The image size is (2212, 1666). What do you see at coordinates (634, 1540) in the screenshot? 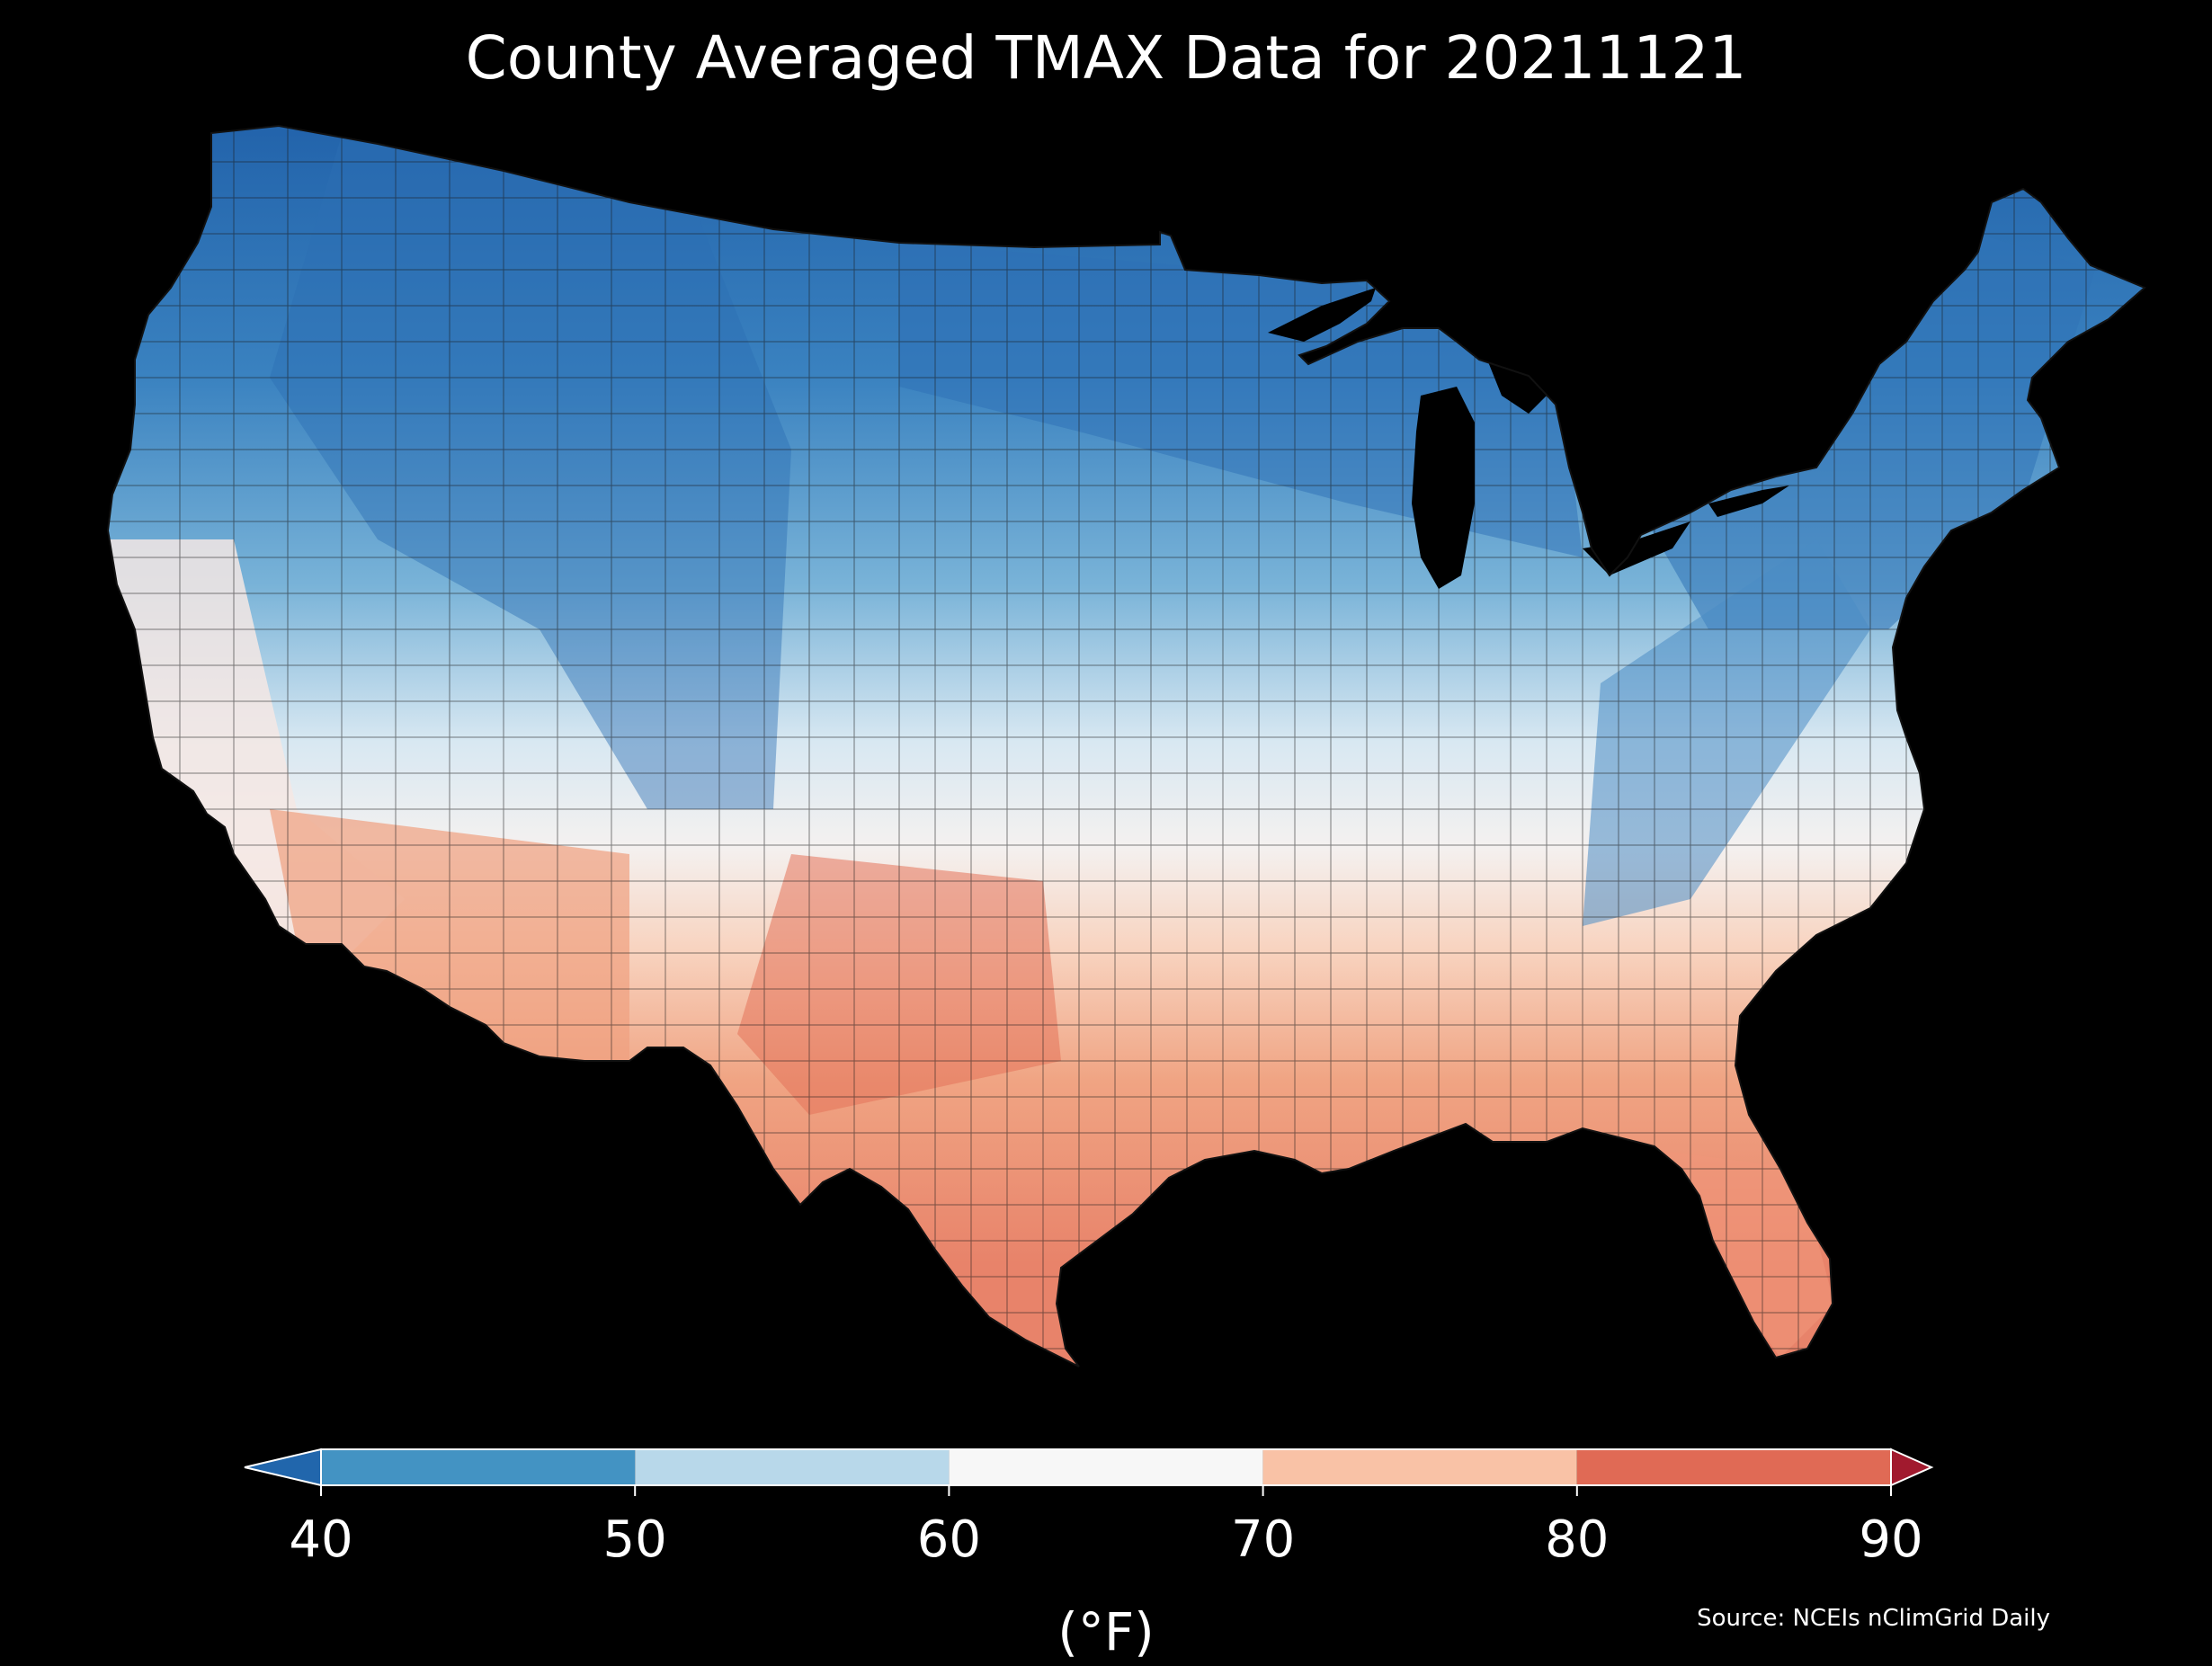
I see `colorbar-tick-label-50: 50` at bounding box center [634, 1540].